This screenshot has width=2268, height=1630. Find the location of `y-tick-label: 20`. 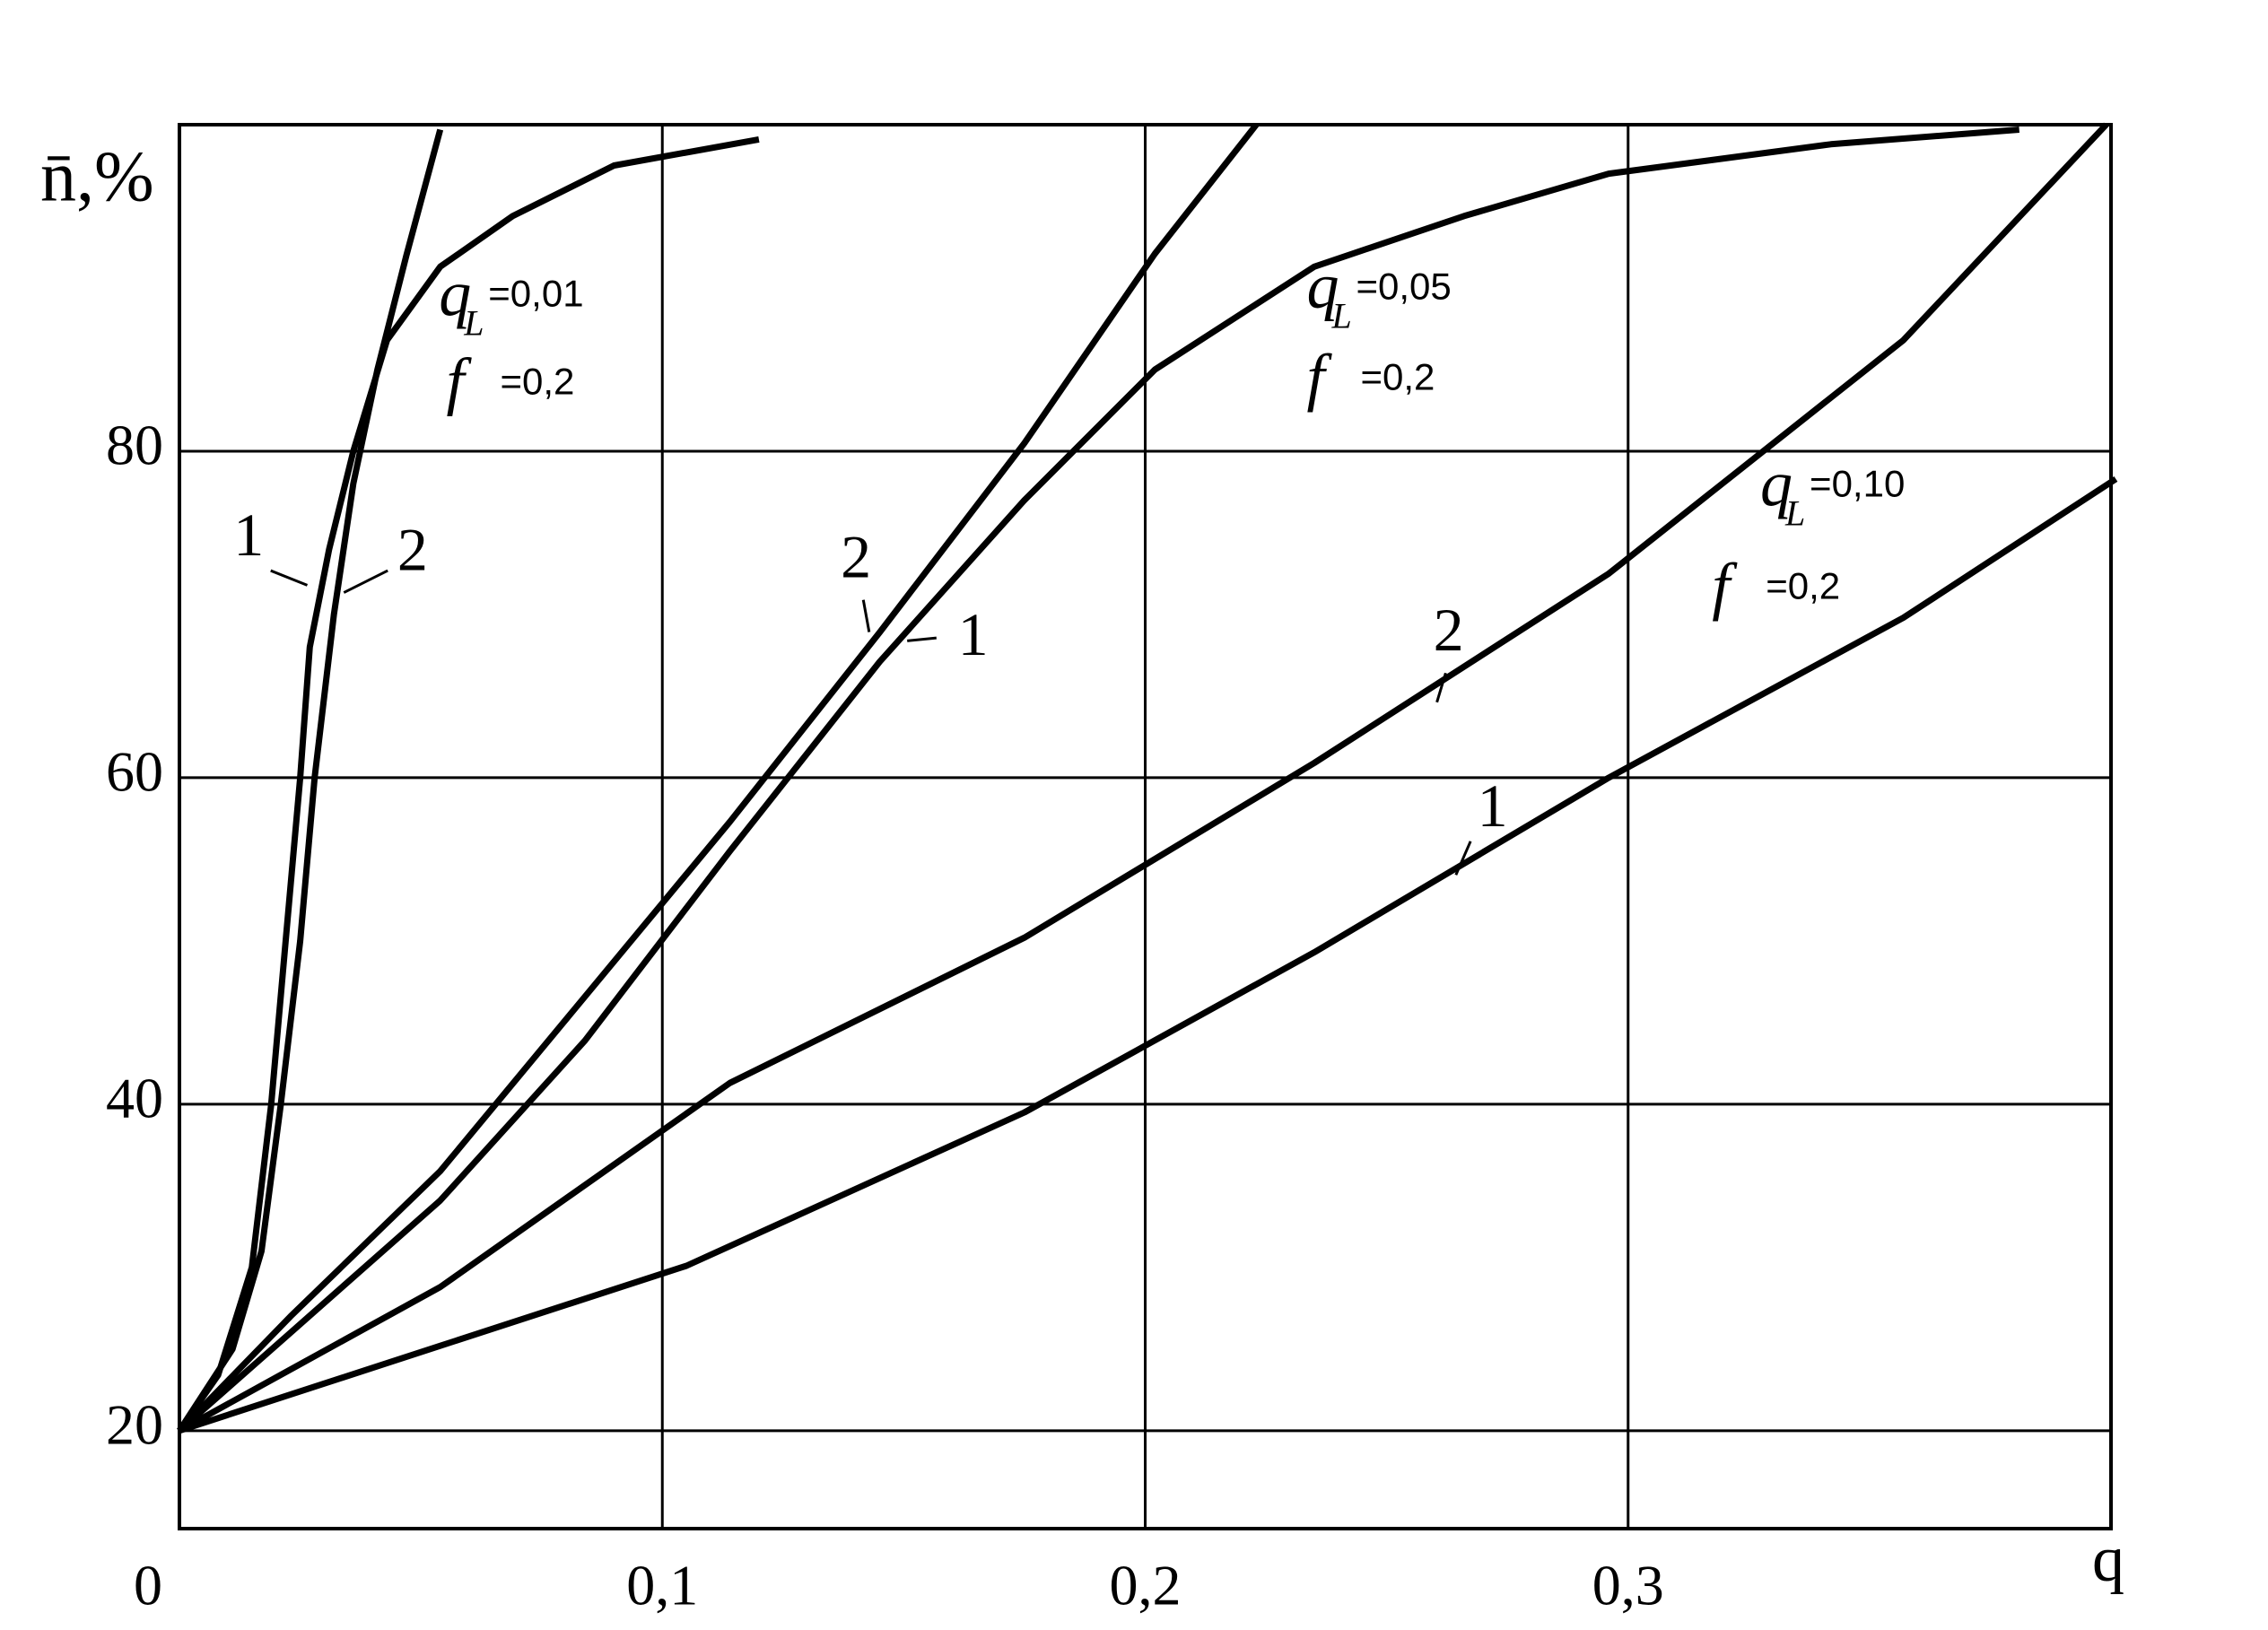

y-tick-label: 20 is located at coordinates (134, 1425).